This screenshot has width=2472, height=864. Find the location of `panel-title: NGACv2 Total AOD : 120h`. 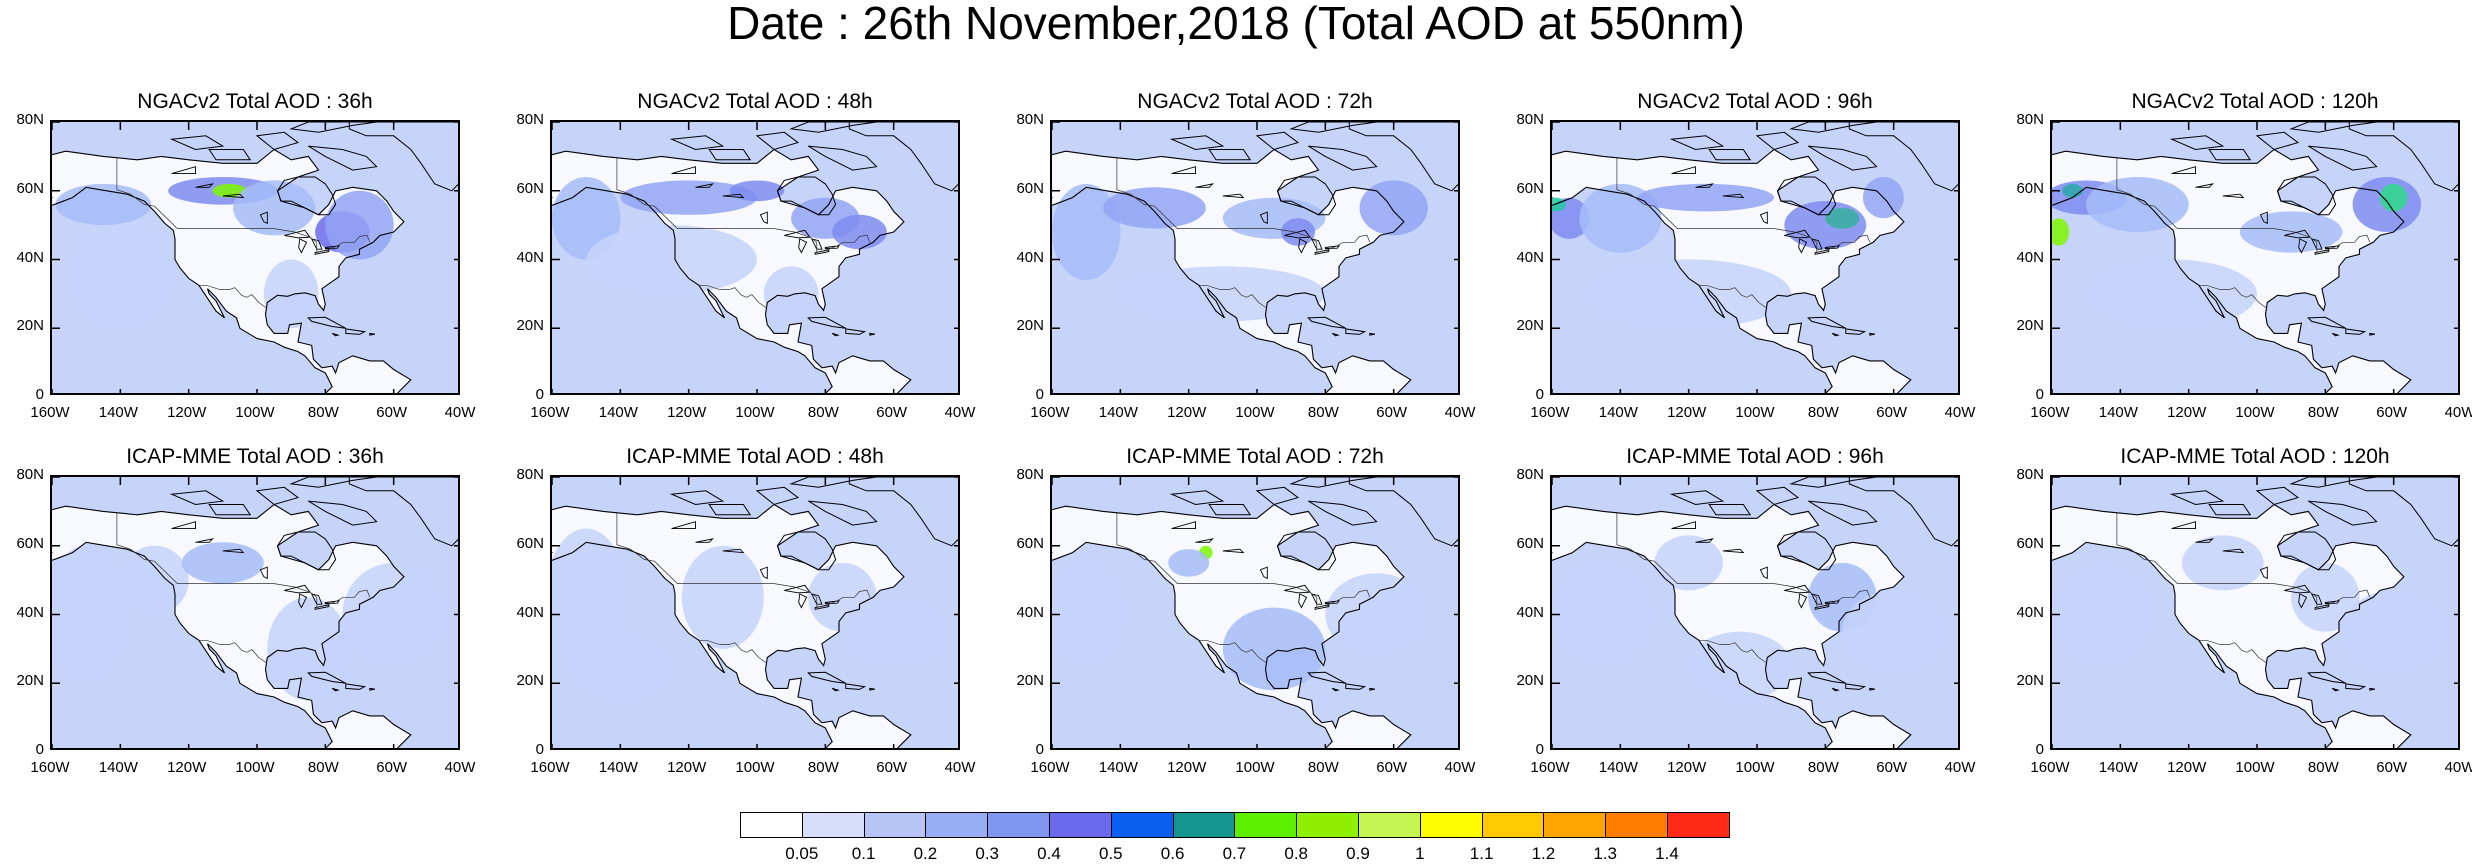

panel-title: NGACv2 Total AOD : 120h is located at coordinates (2255, 101).